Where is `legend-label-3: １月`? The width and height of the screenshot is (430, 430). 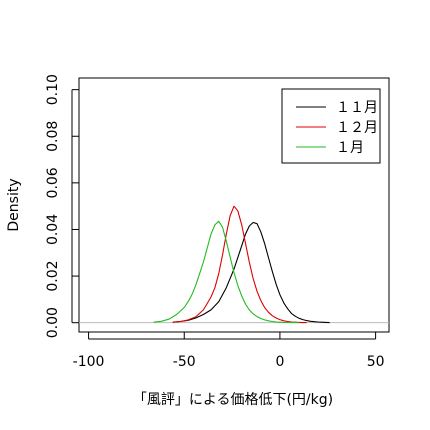 legend-label-3: １月 is located at coordinates (350, 148).